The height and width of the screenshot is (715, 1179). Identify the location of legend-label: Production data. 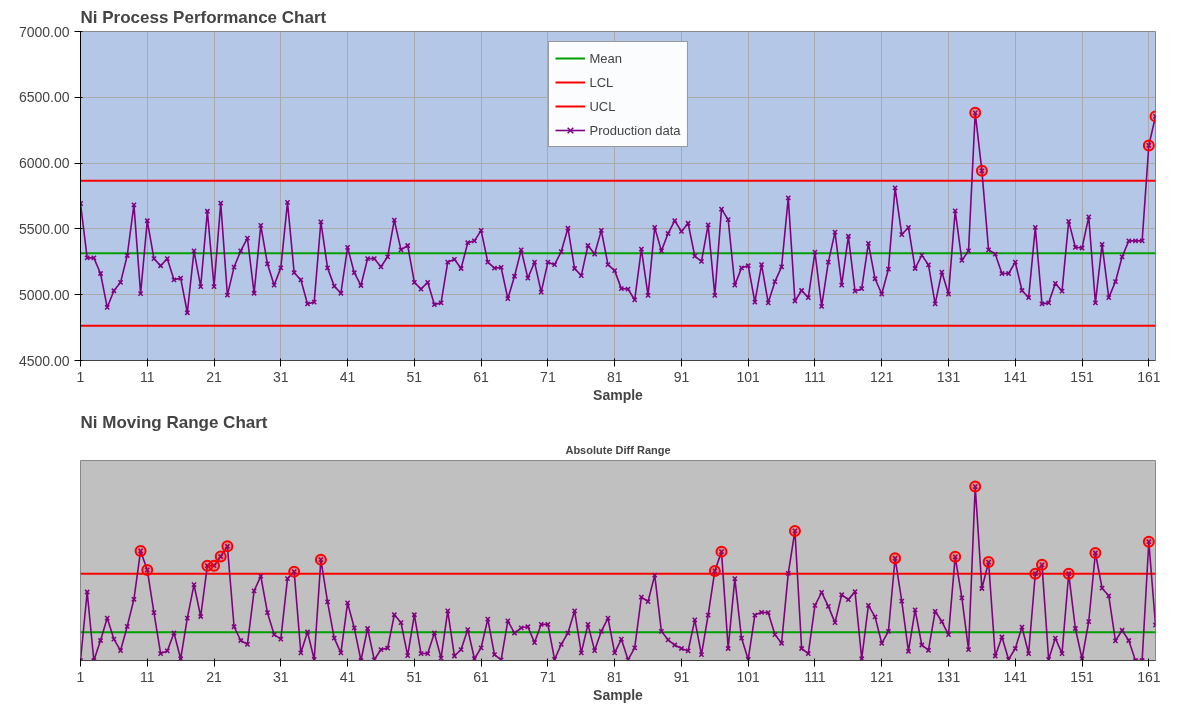
(635, 130).